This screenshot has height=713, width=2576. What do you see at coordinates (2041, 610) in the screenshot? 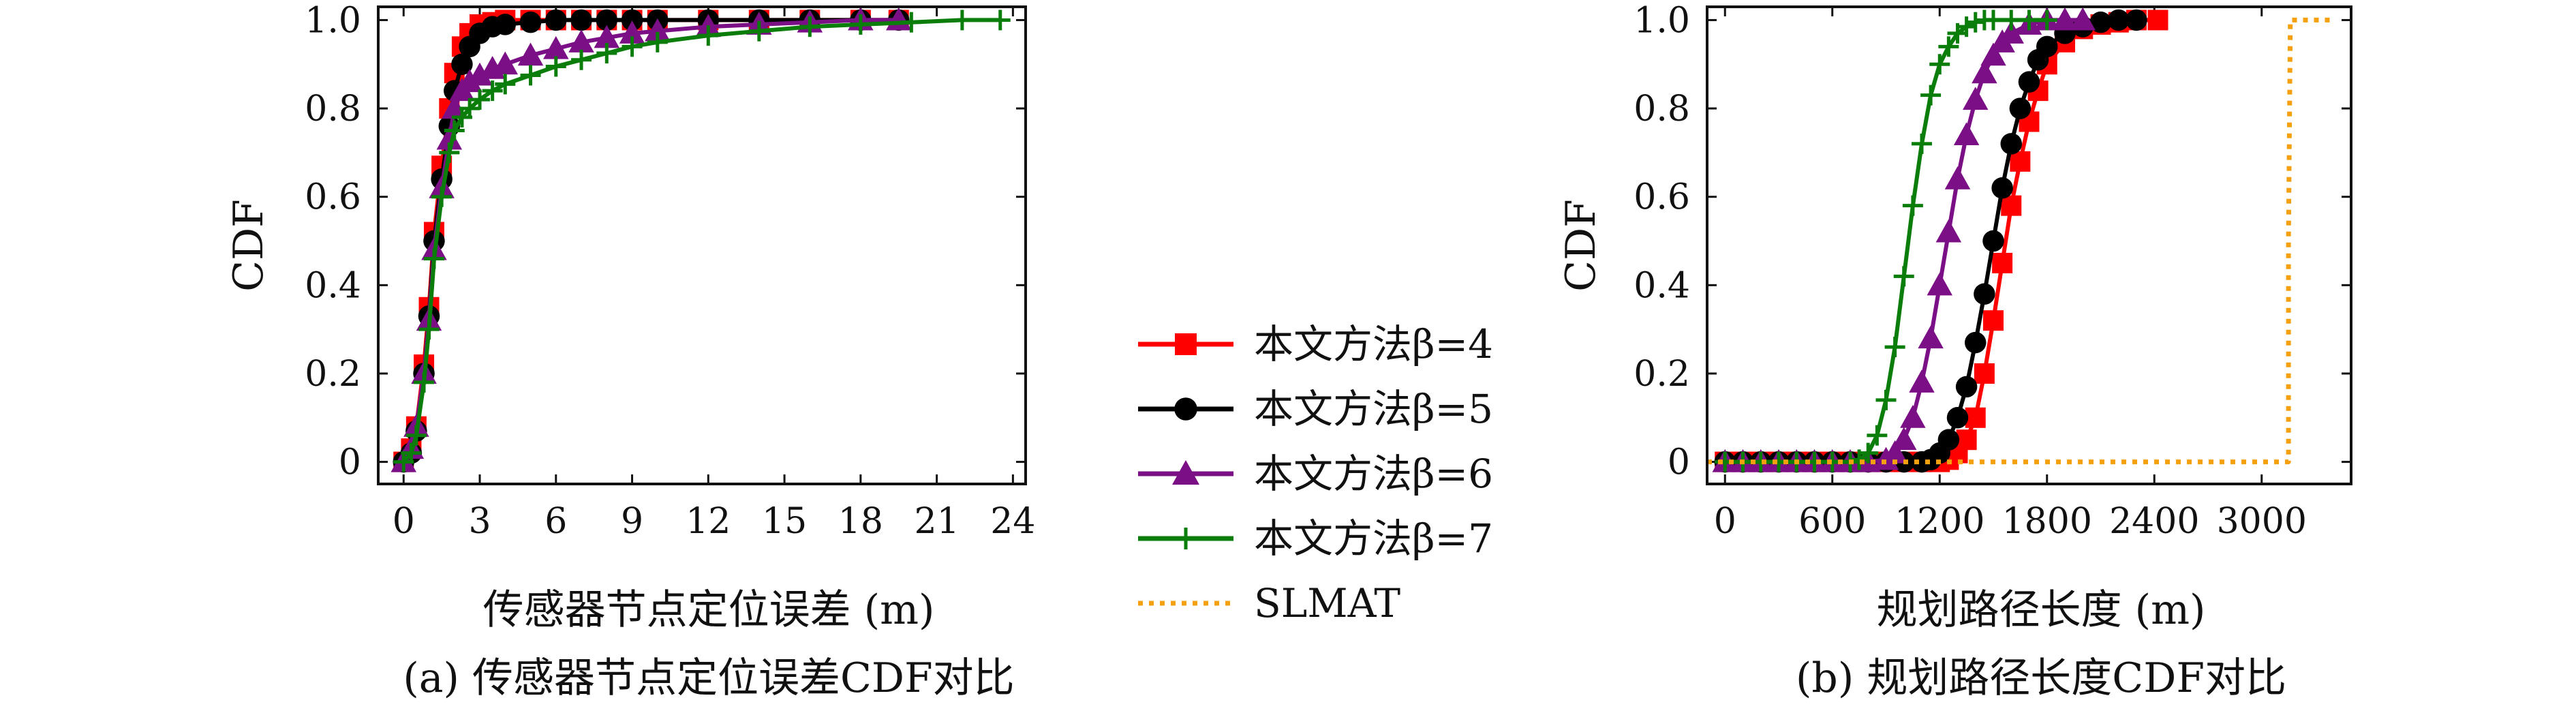
I see `x-axis-label-b: 规划路径长度 (m)` at bounding box center [2041, 610].